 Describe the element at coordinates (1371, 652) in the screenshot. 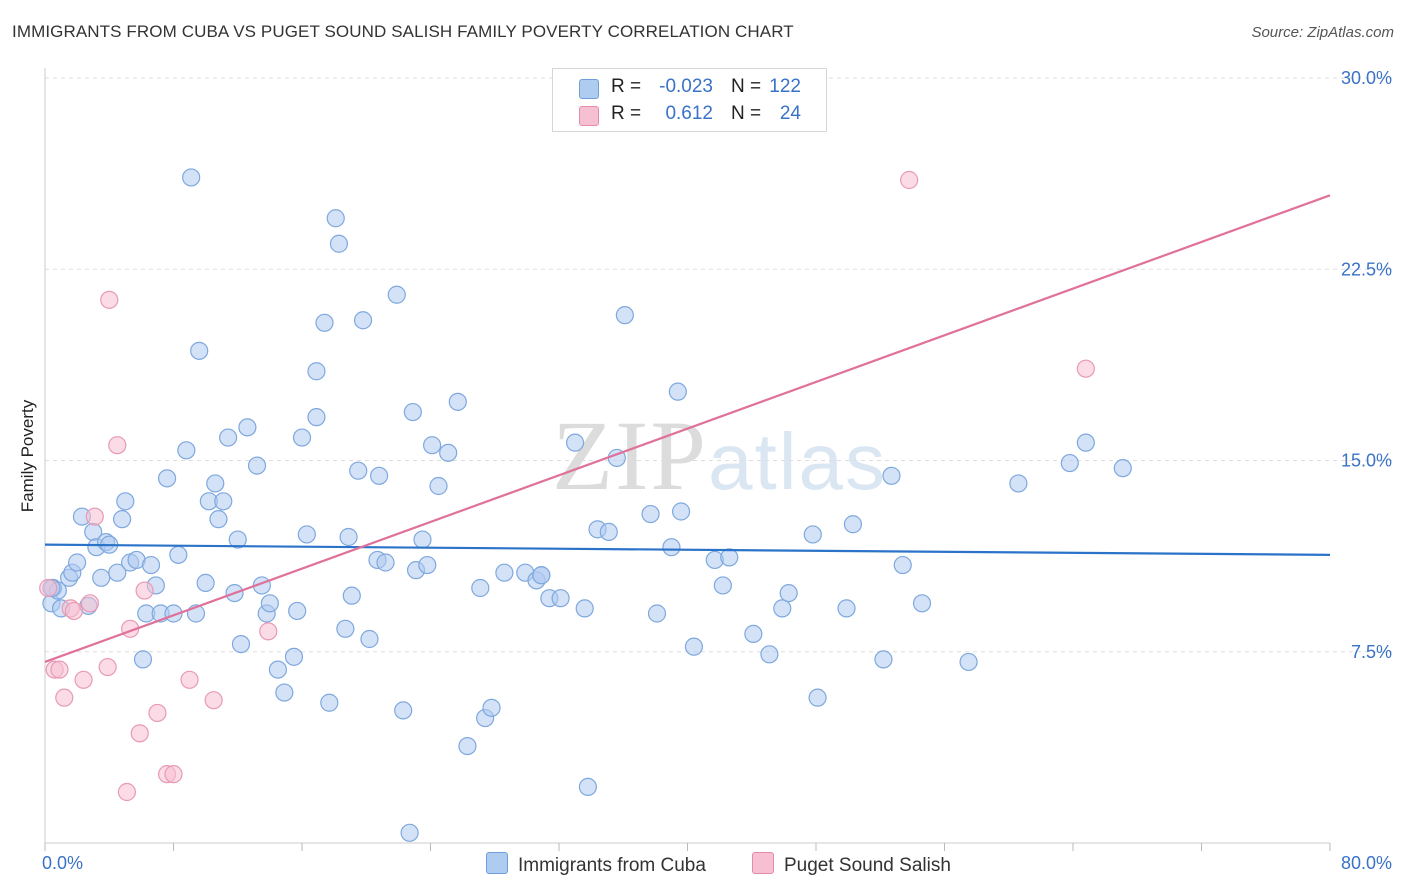

I see `y-tick-label: 7.5%` at that location.